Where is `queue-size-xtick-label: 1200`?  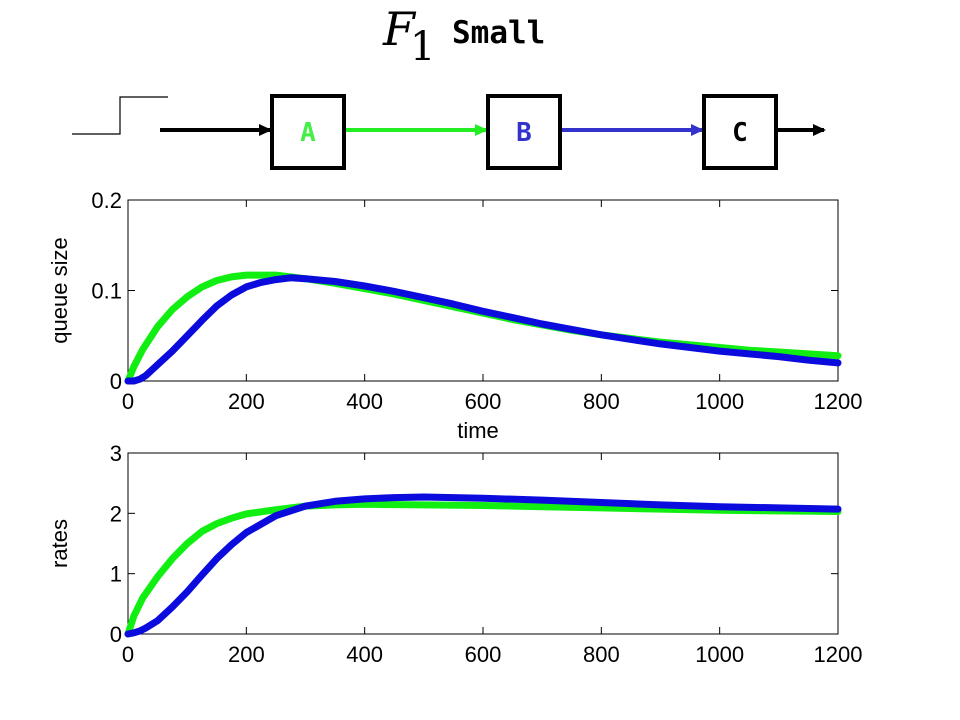 queue-size-xtick-label: 1200 is located at coordinates (838, 401).